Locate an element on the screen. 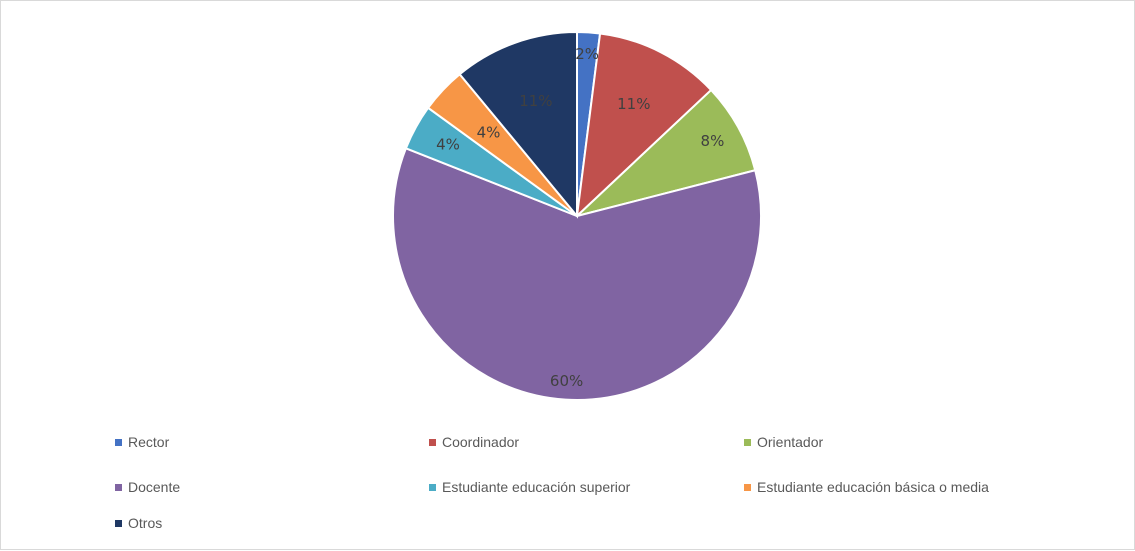  legend-label-docente: Docente is located at coordinates (154, 487).